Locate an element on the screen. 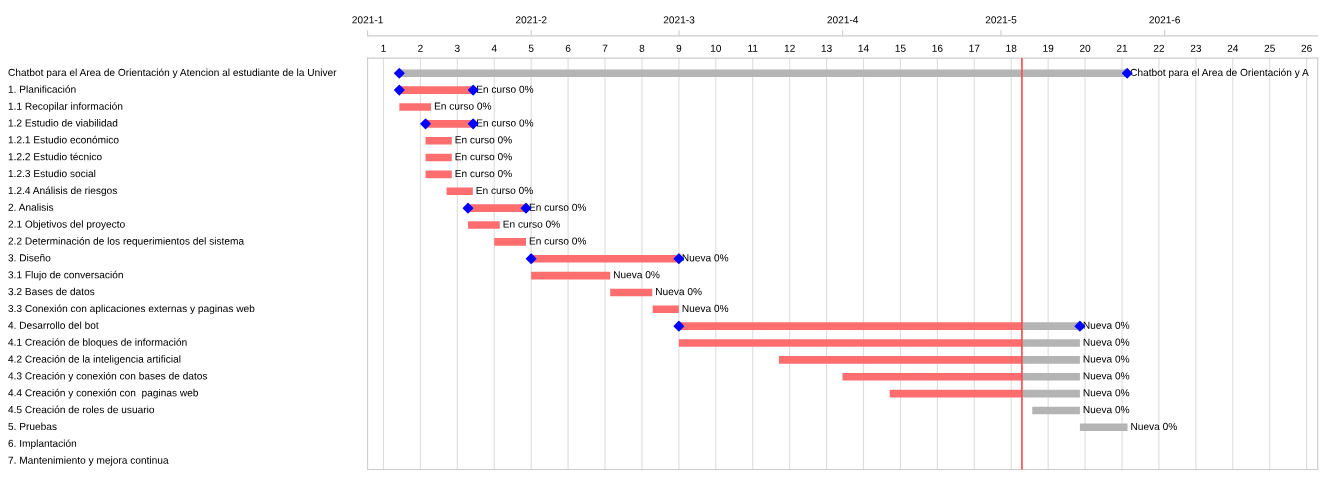  x-tick-label: 25 is located at coordinates (1269, 48).